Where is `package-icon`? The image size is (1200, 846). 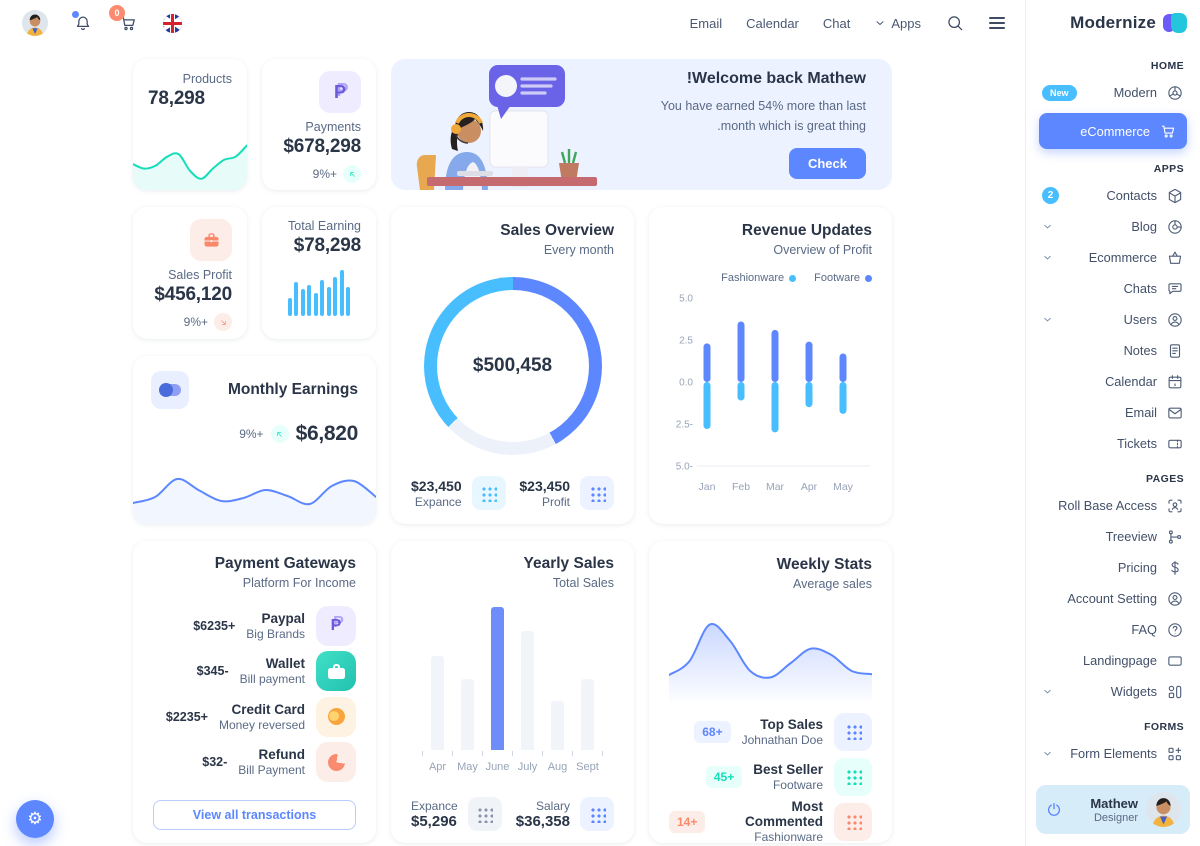
package-icon is located at coordinates (1175, 196).